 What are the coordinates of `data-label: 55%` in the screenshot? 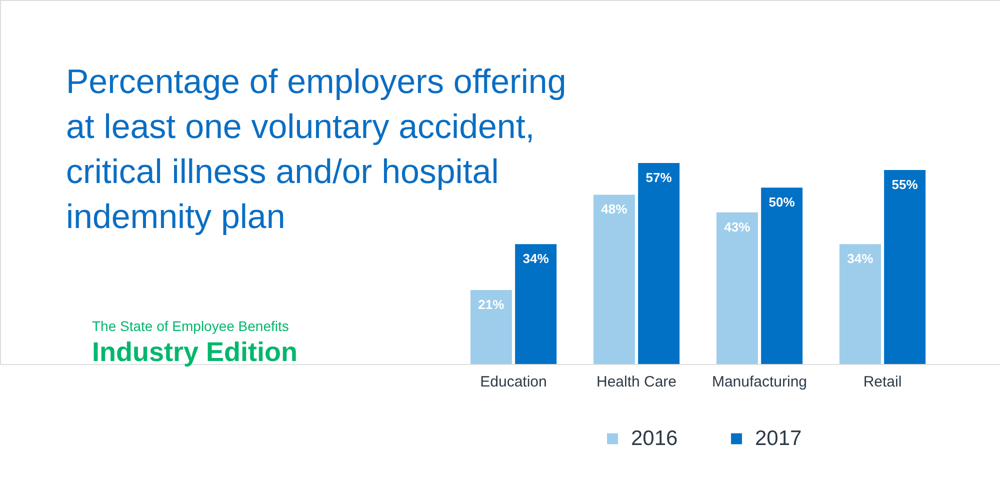 It's located at (905, 184).